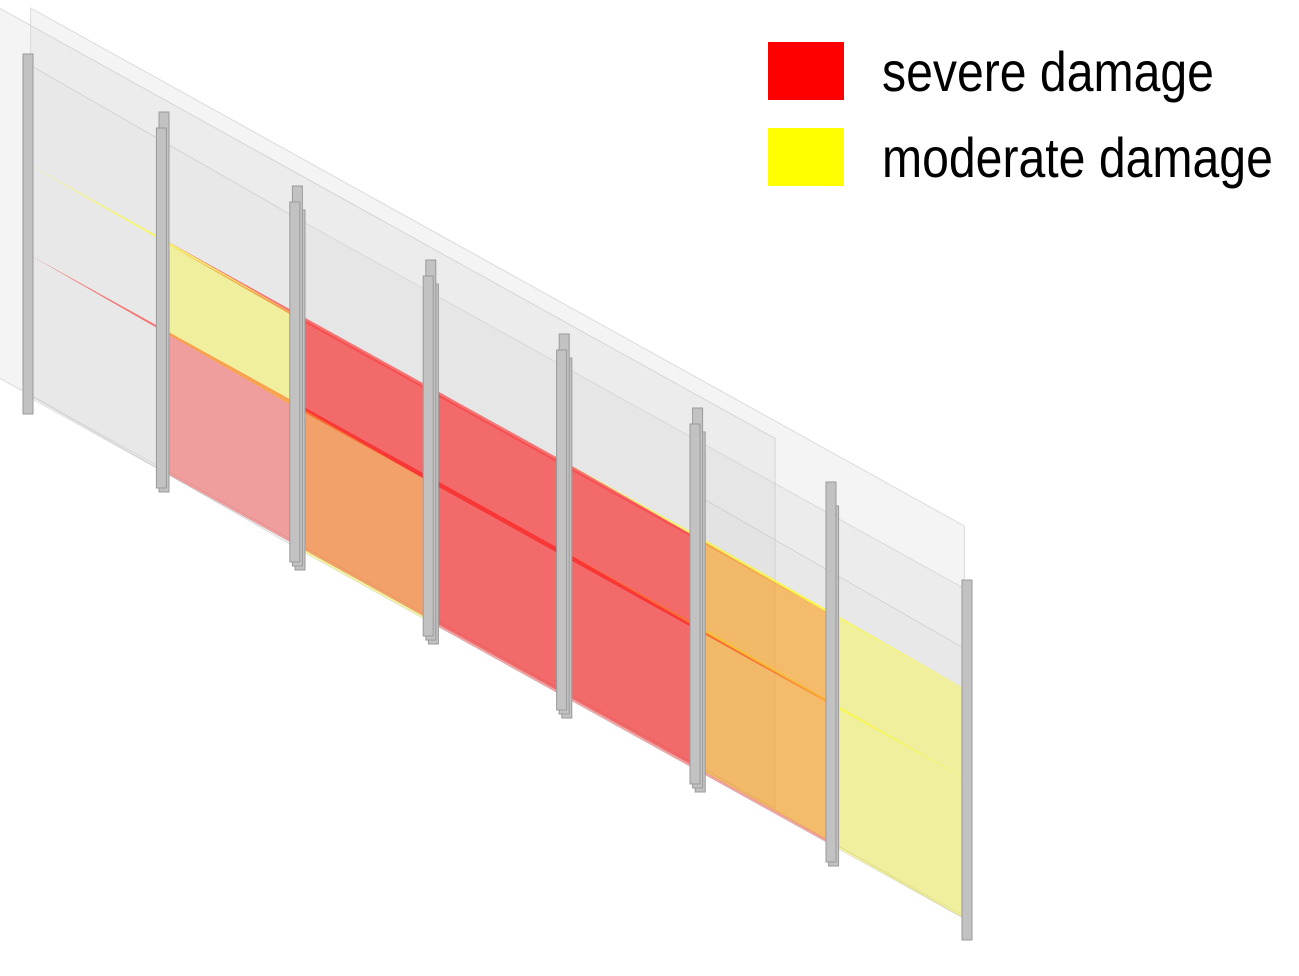 The height and width of the screenshot is (976, 1299). What do you see at coordinates (806, 157) in the screenshot?
I see `moderate-damage-swatch` at bounding box center [806, 157].